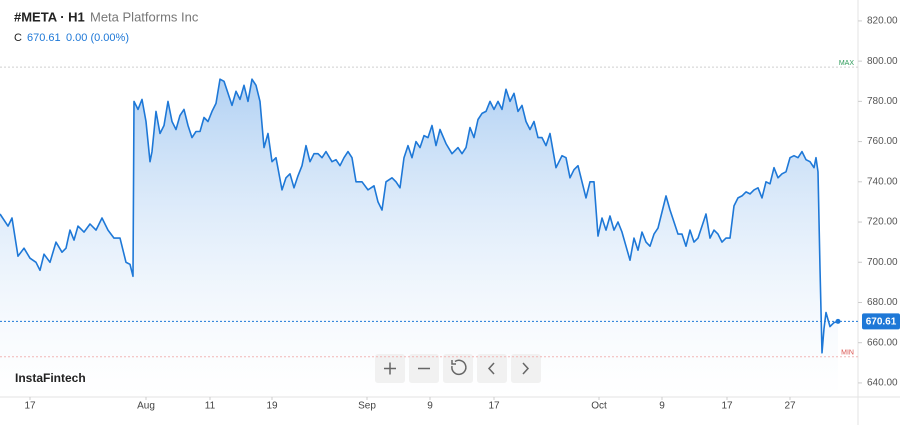 The image size is (900, 425). I want to click on y-tick-label: 800.00, so click(882, 61).